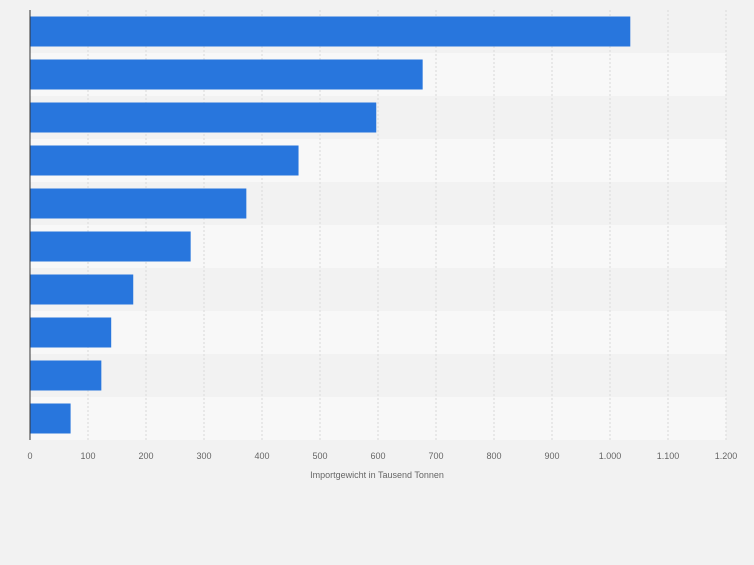  Describe the element at coordinates (377, 475) in the screenshot. I see `x-axis-title: Importgewicht in Tausend Tonnen` at that location.